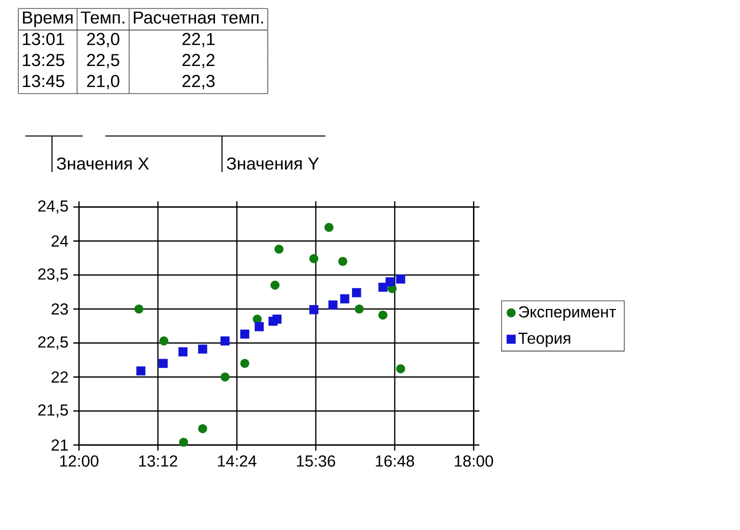  I want to click on legend-label: Теория, so click(544, 340).